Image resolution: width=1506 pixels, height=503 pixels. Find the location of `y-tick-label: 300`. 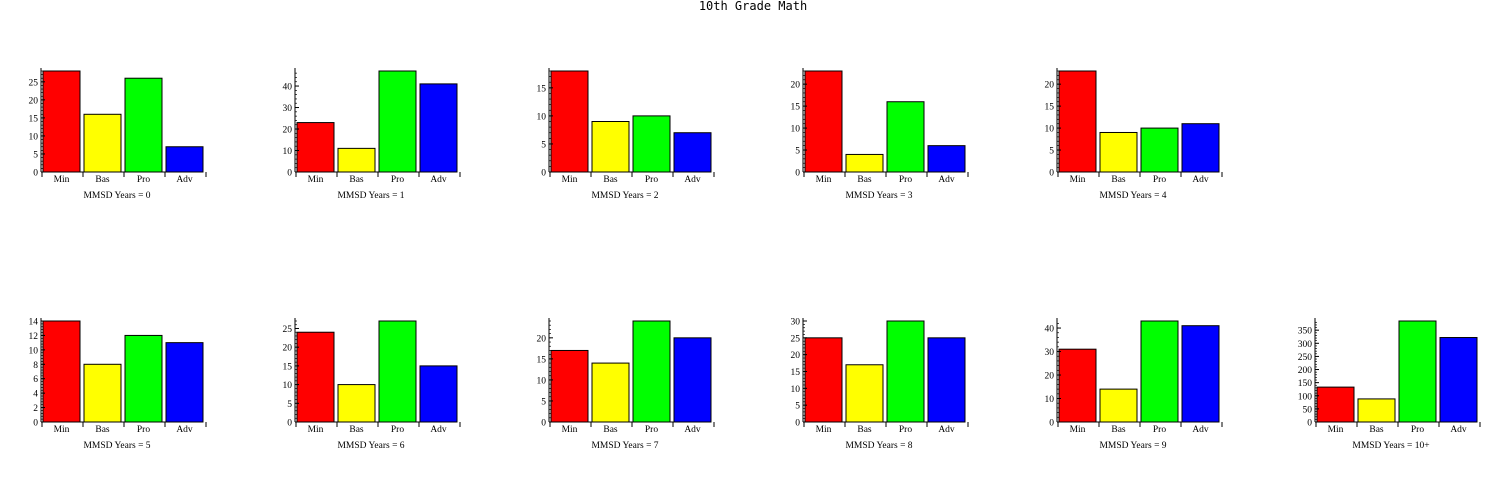

y-tick-label: 300 is located at coordinates (1305, 345).